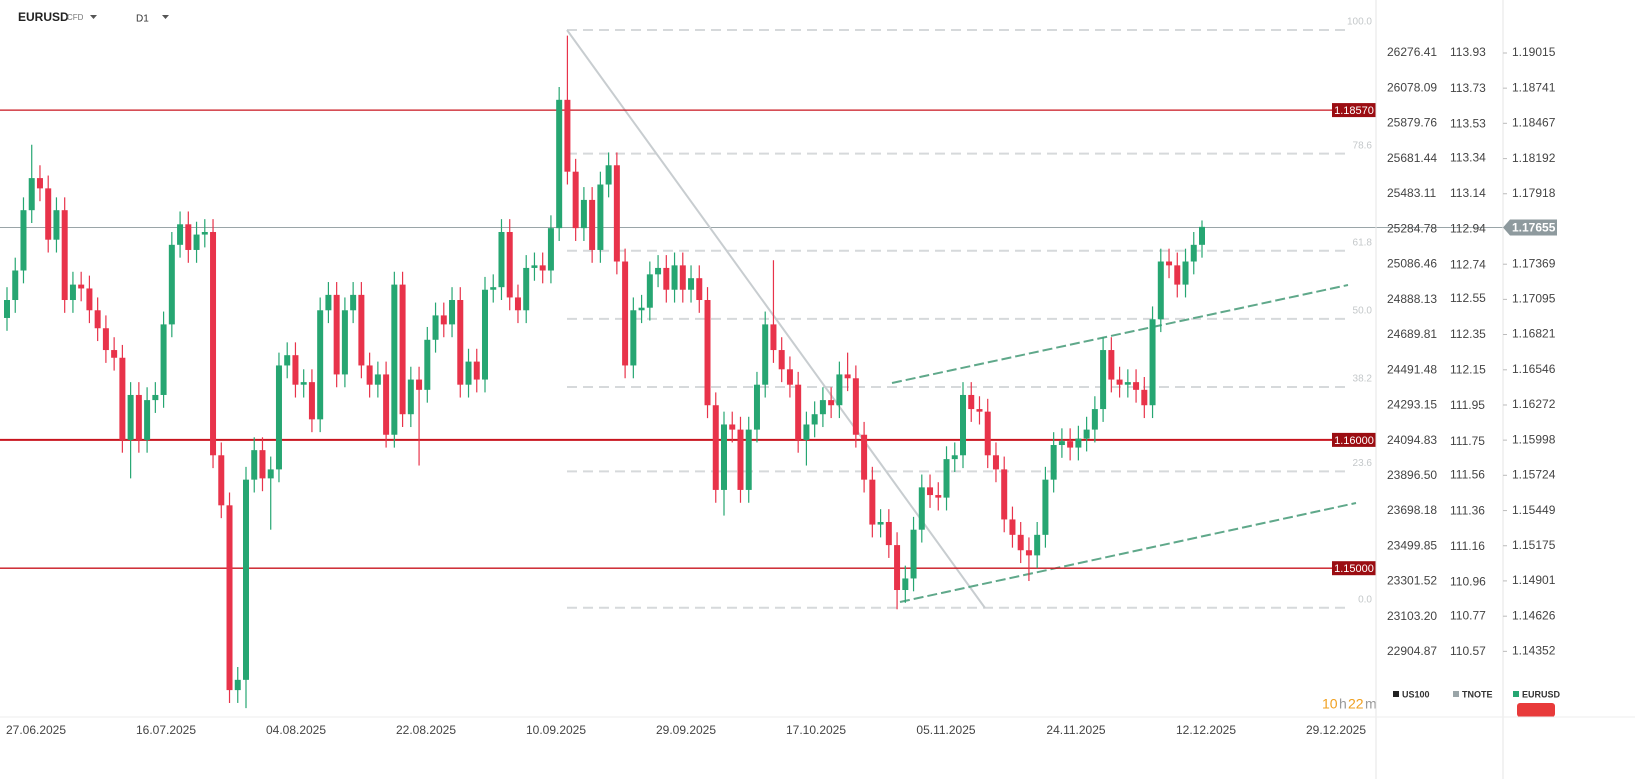  I want to click on tnote-tick-label: 111.75, so click(1467, 441).